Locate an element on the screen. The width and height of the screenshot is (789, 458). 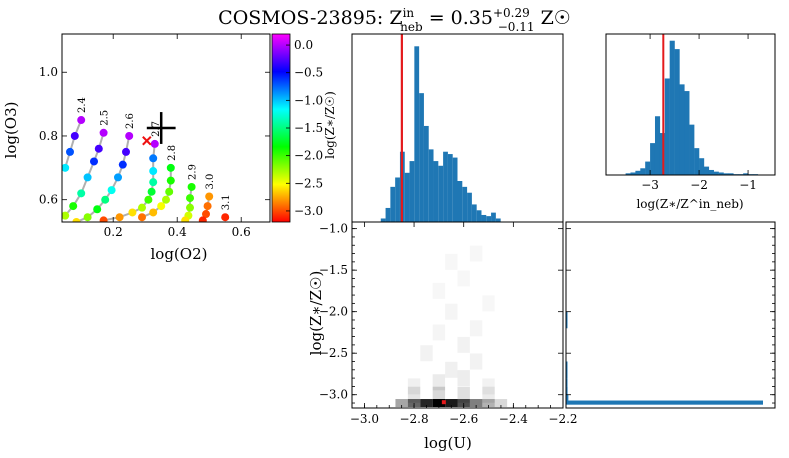
title-unit: Z☉ is located at coordinates (553, 18).